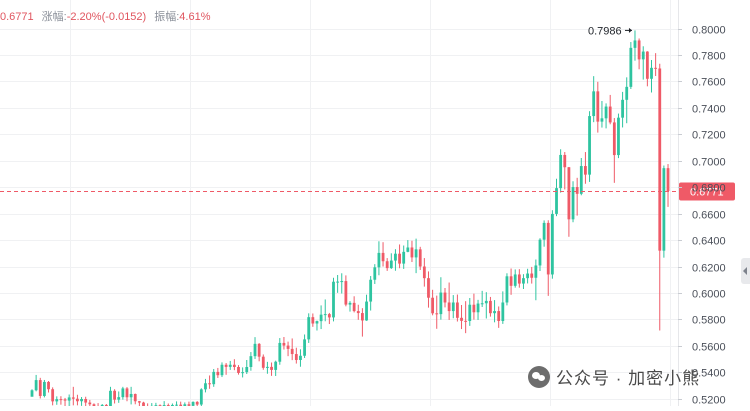  I want to click on watermark-text: 公众号 · 加密小熊, so click(628, 376).